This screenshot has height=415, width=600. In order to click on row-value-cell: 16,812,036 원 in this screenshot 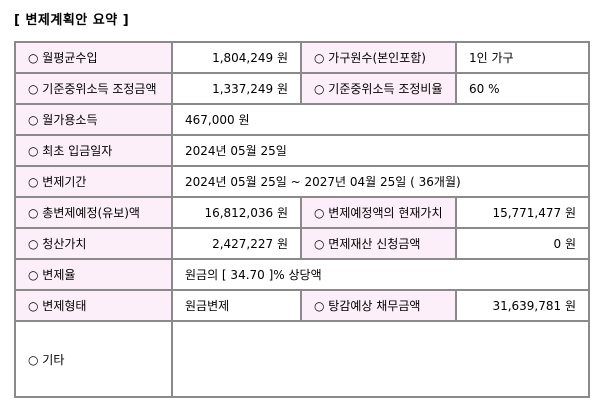, I will do `click(236, 212)`.